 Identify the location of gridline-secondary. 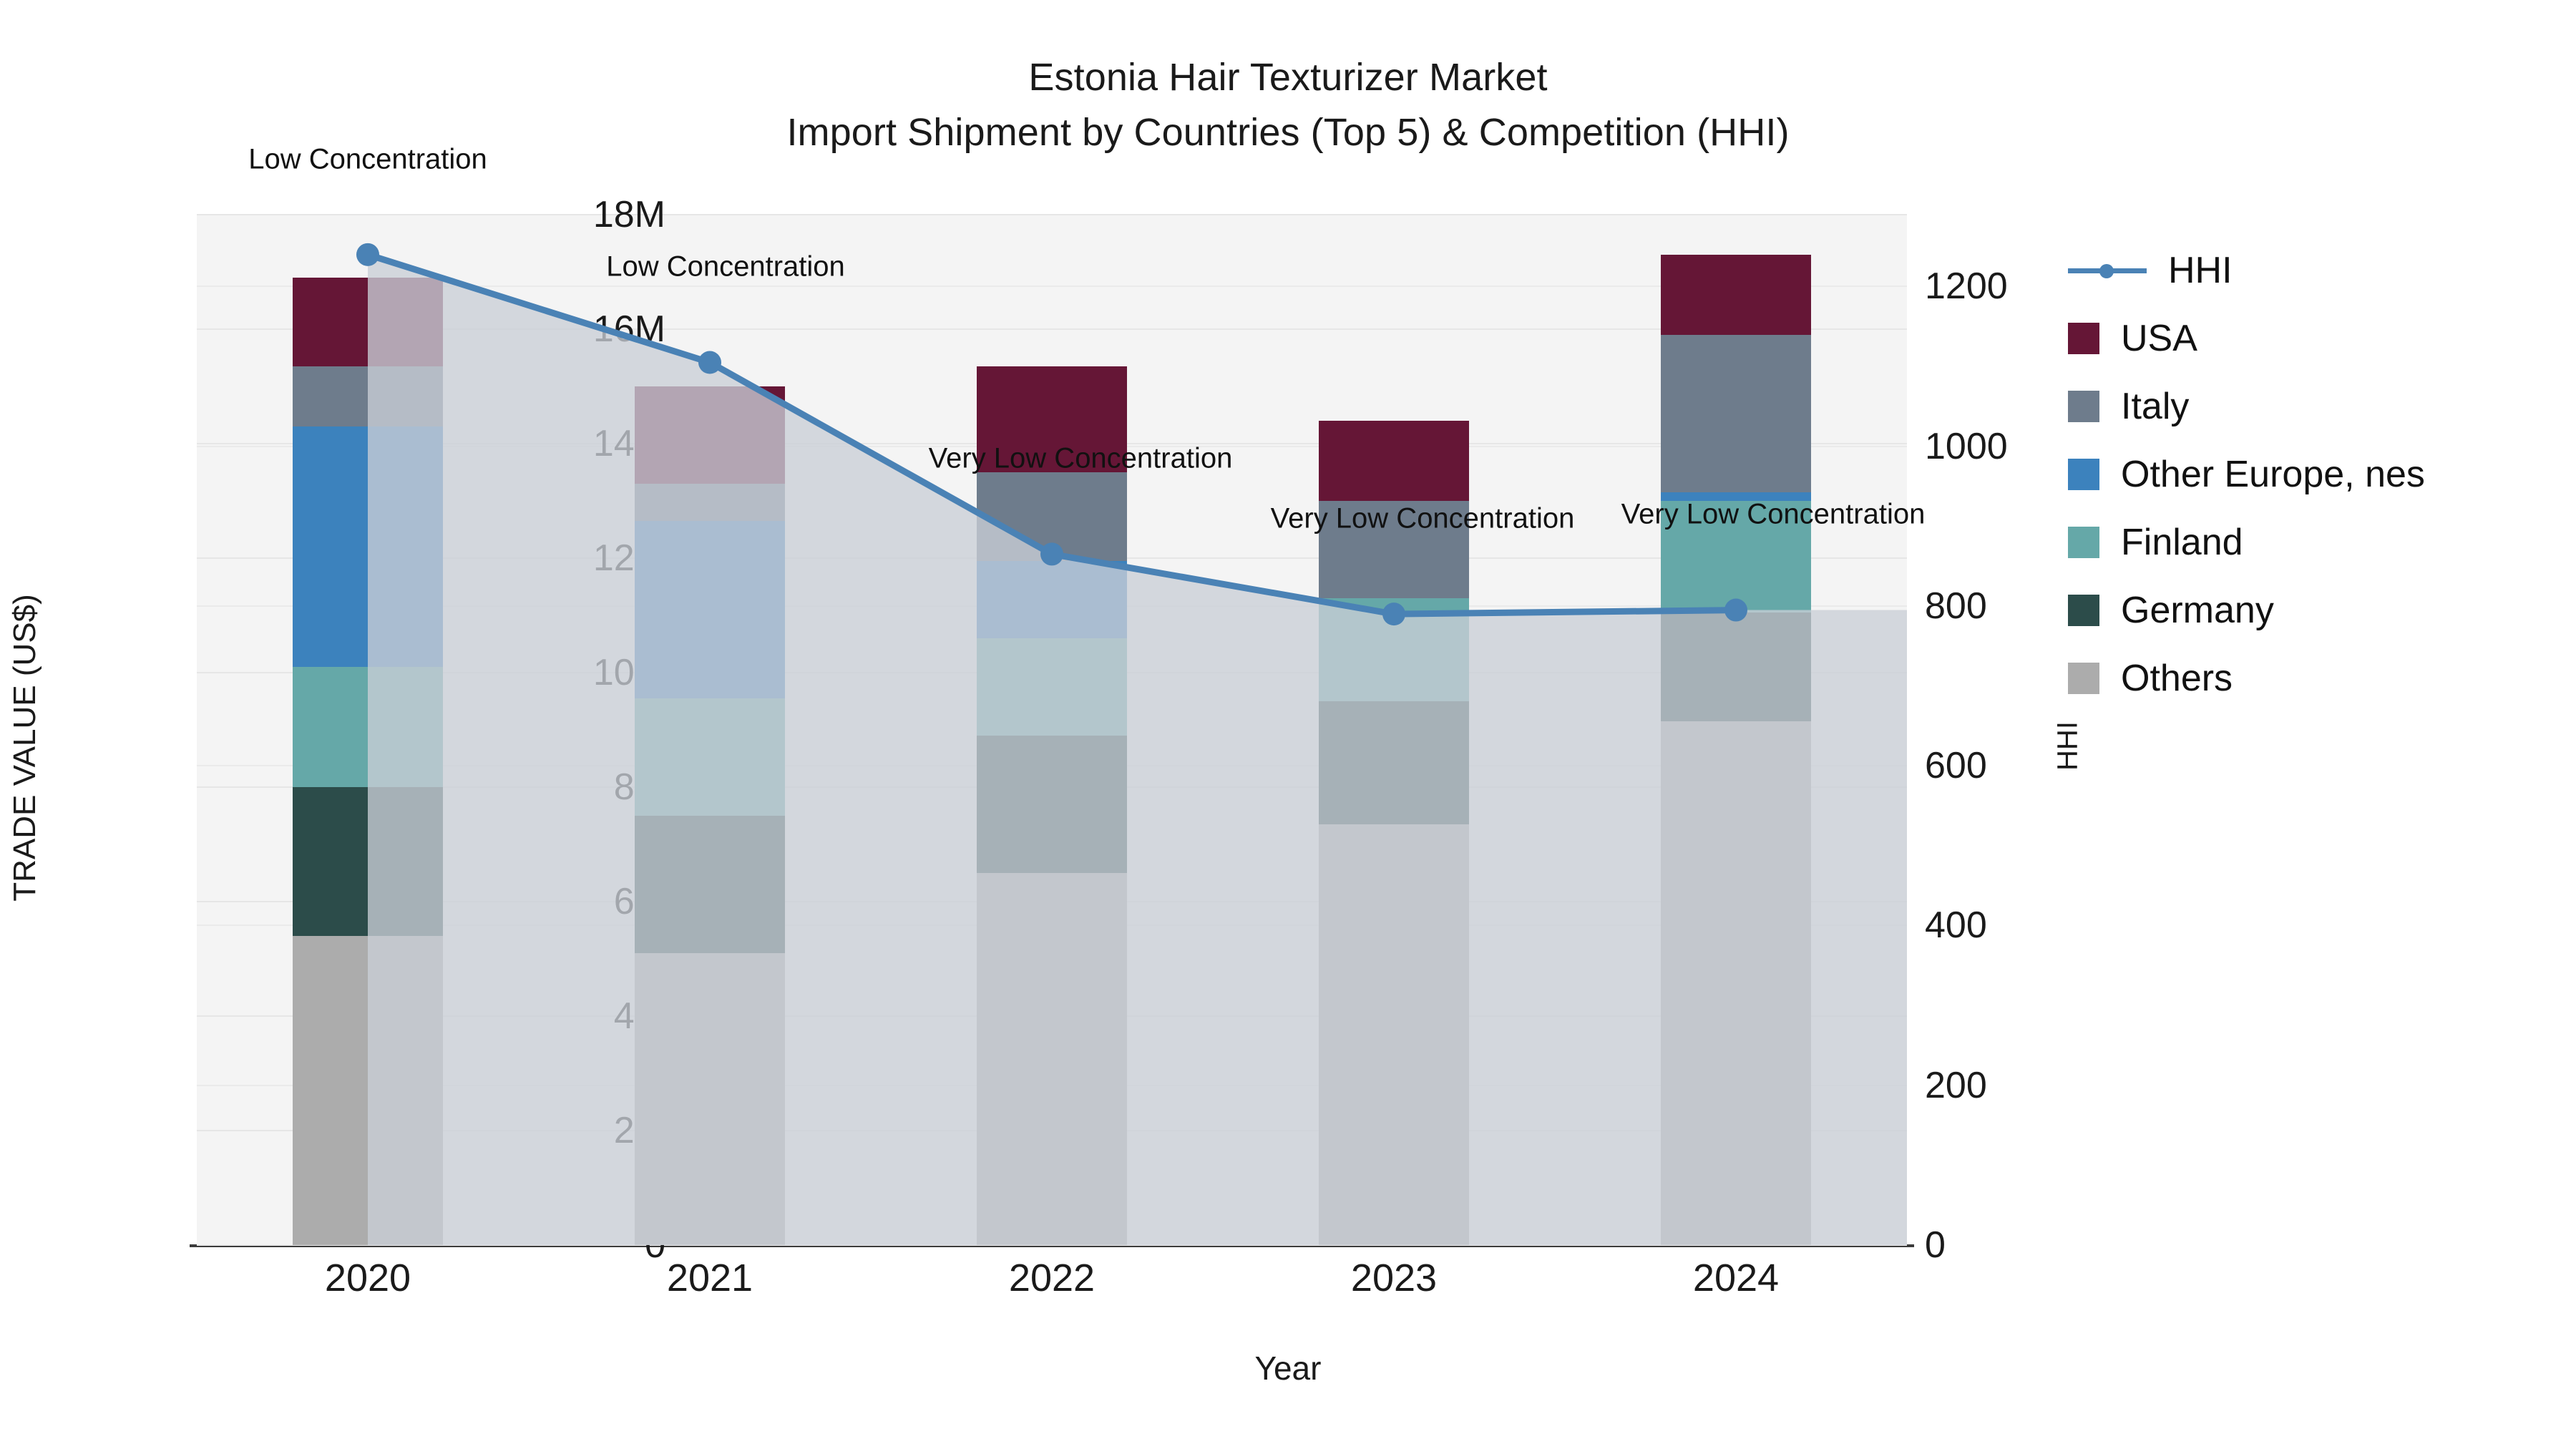
(1052, 1245).